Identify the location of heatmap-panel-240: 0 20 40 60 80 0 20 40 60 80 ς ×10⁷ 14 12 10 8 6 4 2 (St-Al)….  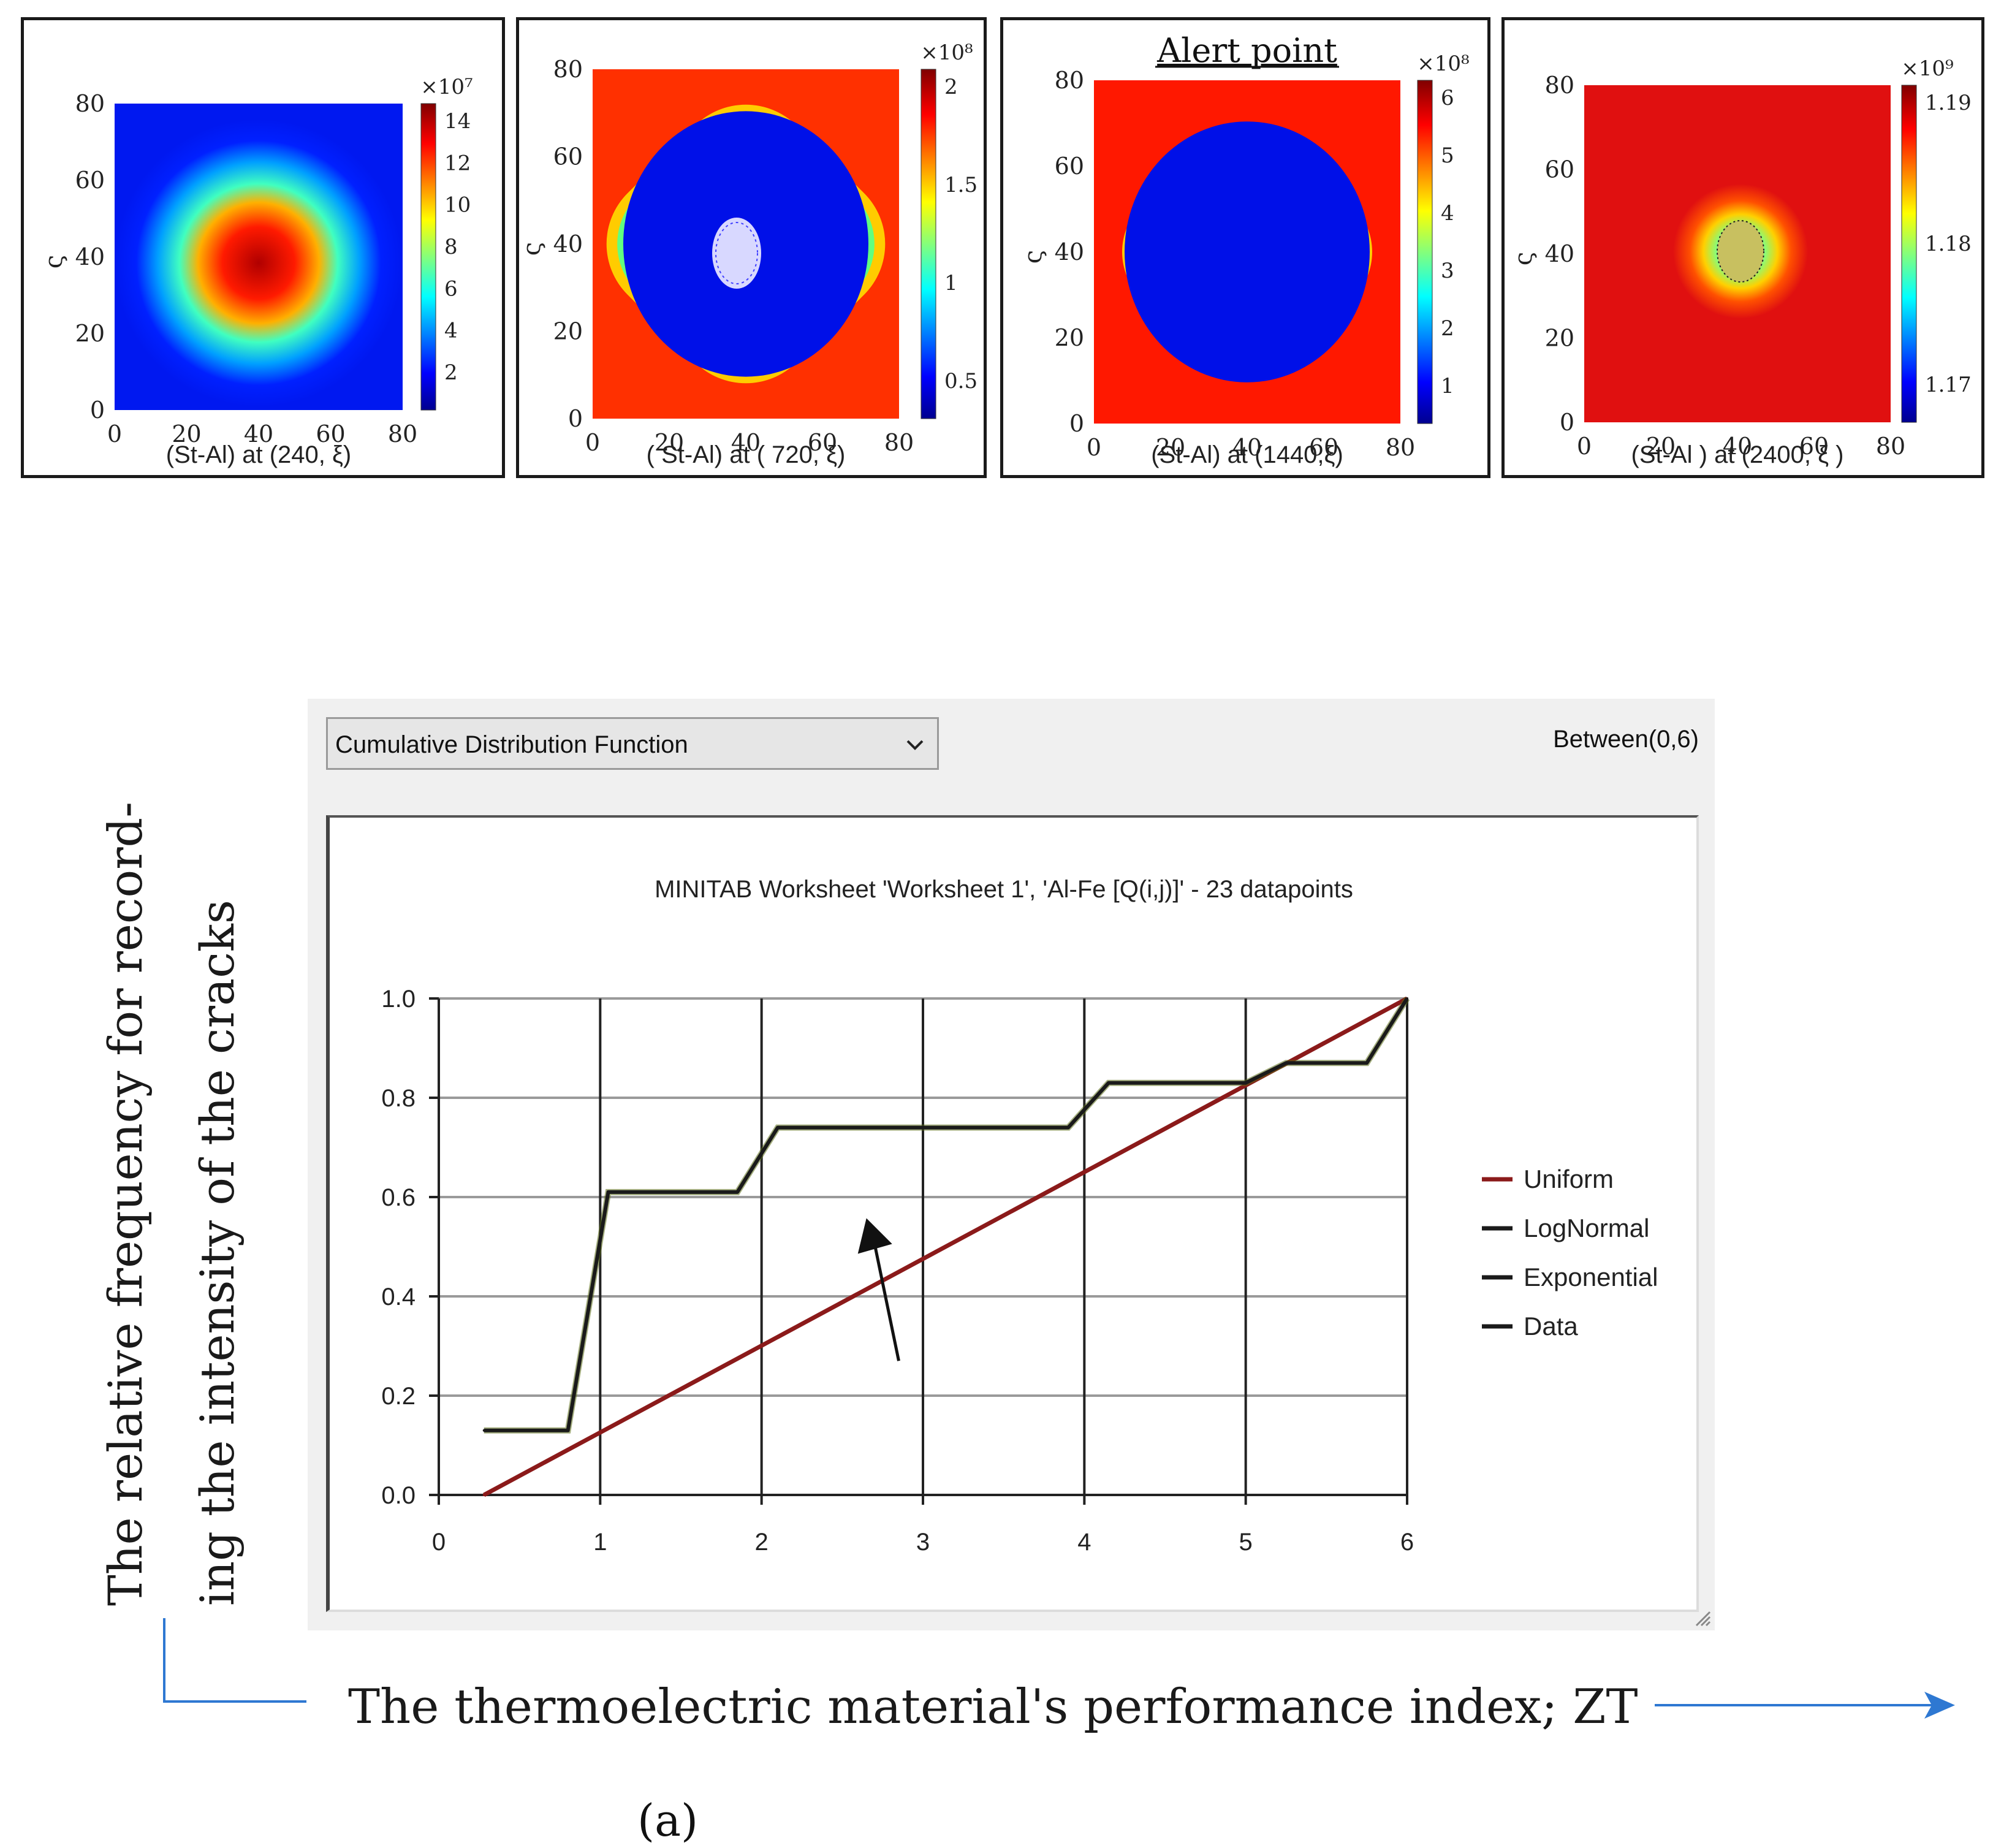
(263, 247).